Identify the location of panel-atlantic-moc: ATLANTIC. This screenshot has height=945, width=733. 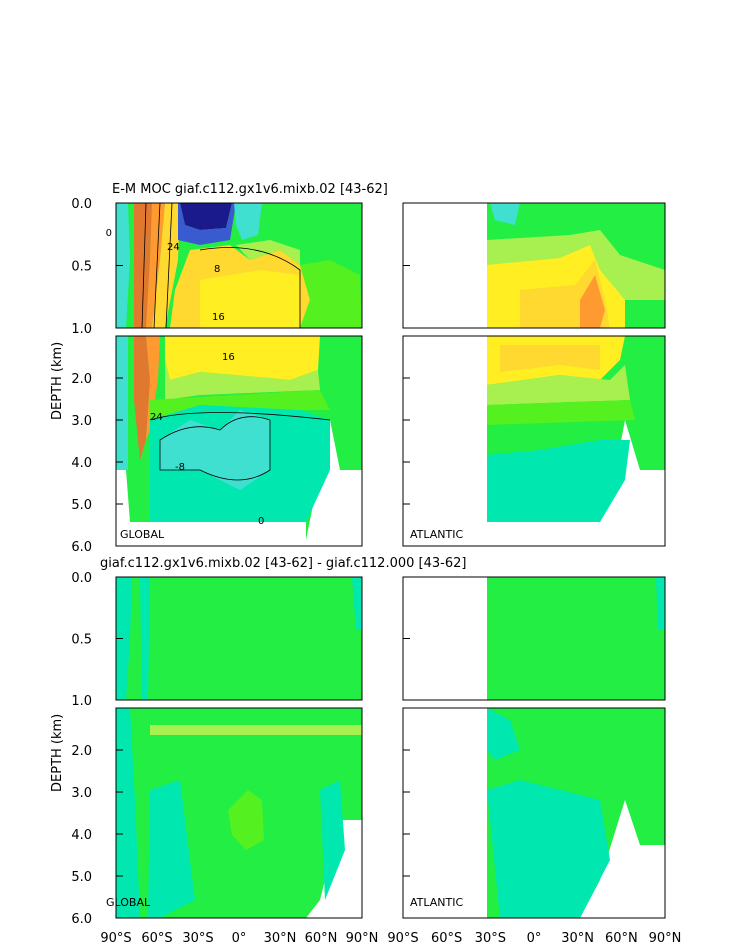
(534, 374).